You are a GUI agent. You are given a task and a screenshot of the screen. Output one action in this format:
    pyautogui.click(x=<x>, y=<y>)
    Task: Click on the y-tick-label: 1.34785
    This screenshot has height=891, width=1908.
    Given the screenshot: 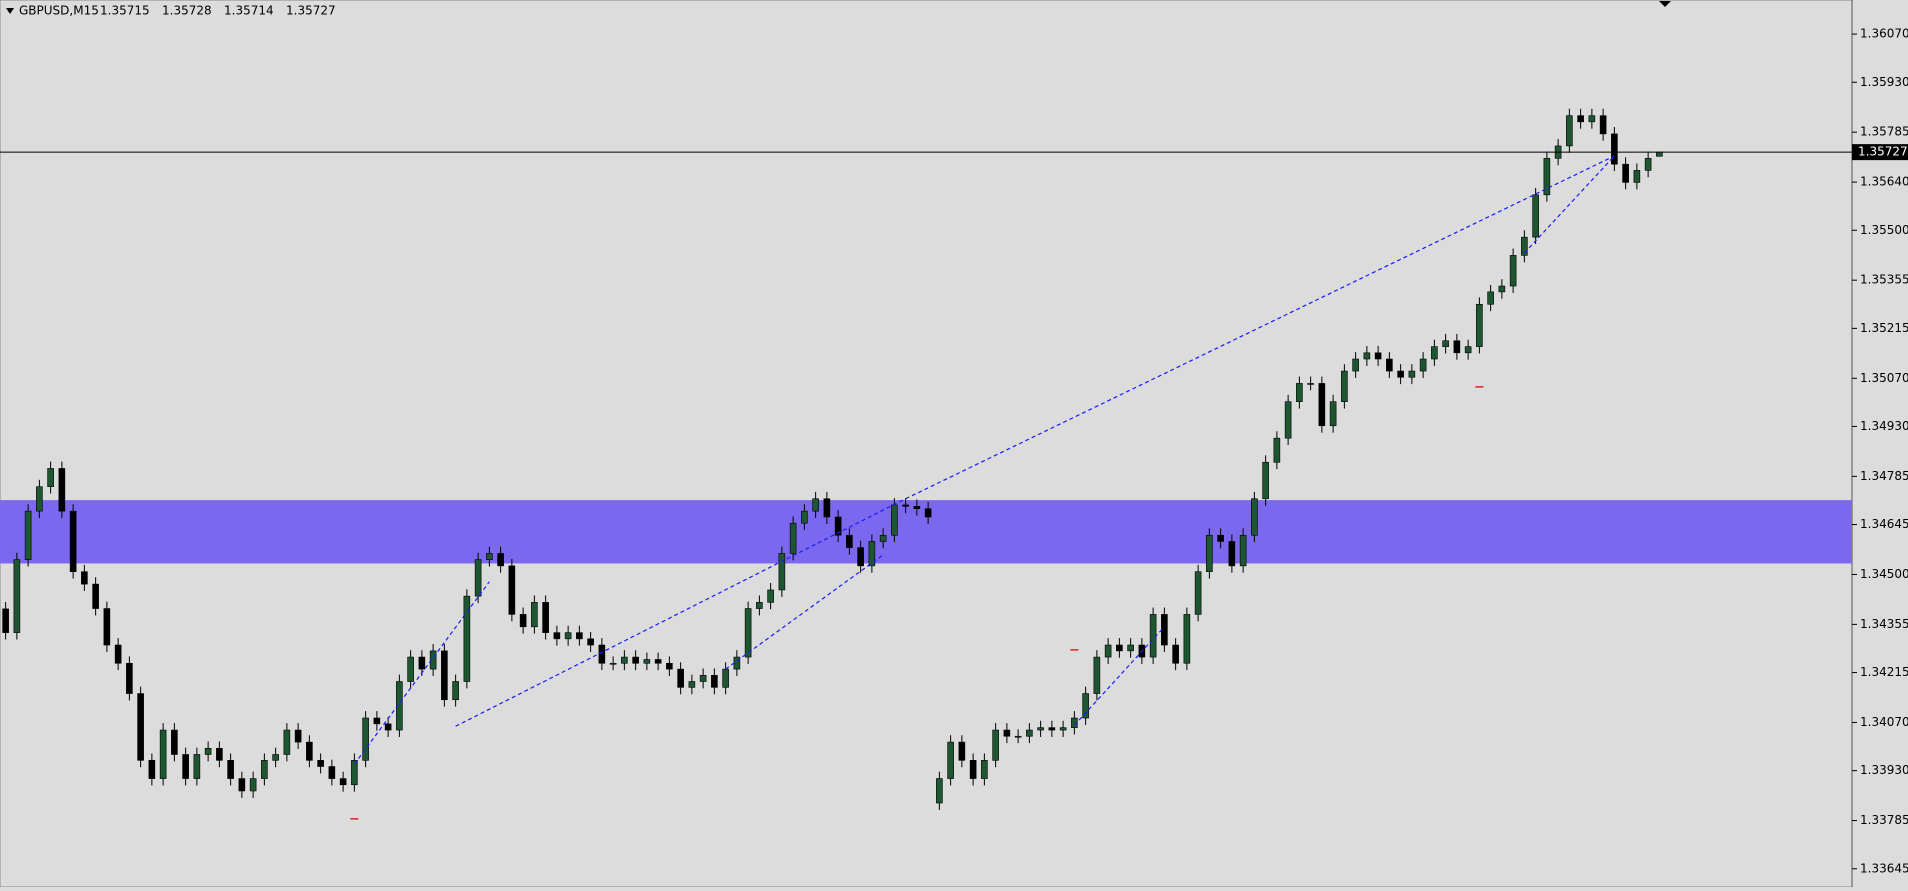 What is the action you would take?
    pyautogui.click(x=1884, y=476)
    